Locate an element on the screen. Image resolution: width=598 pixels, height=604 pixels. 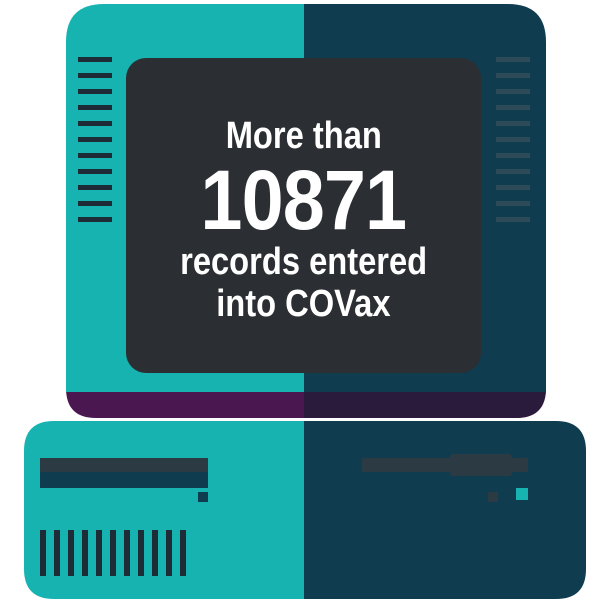
headline-line-3: records entered is located at coordinates (303, 261).